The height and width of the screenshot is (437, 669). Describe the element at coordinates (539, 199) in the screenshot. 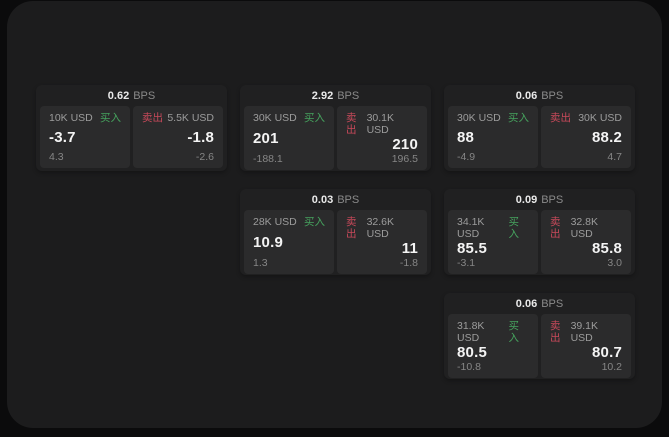

I see `card-header: 0.09 BPS` at that location.